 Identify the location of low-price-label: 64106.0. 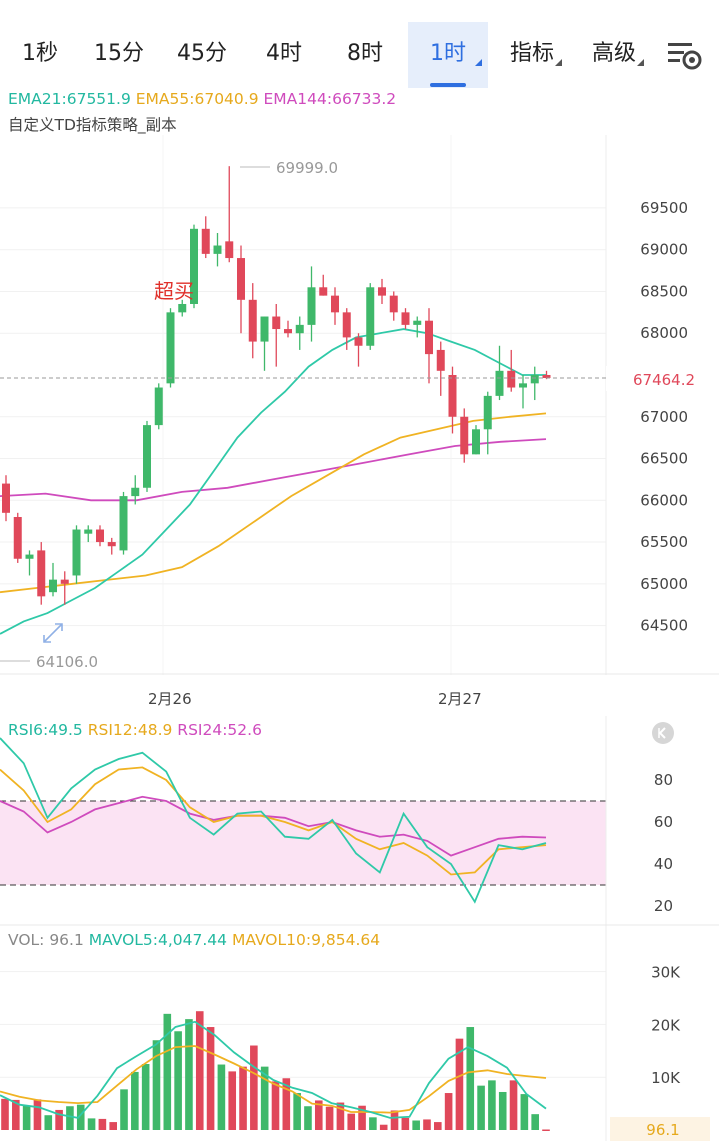
(67, 662).